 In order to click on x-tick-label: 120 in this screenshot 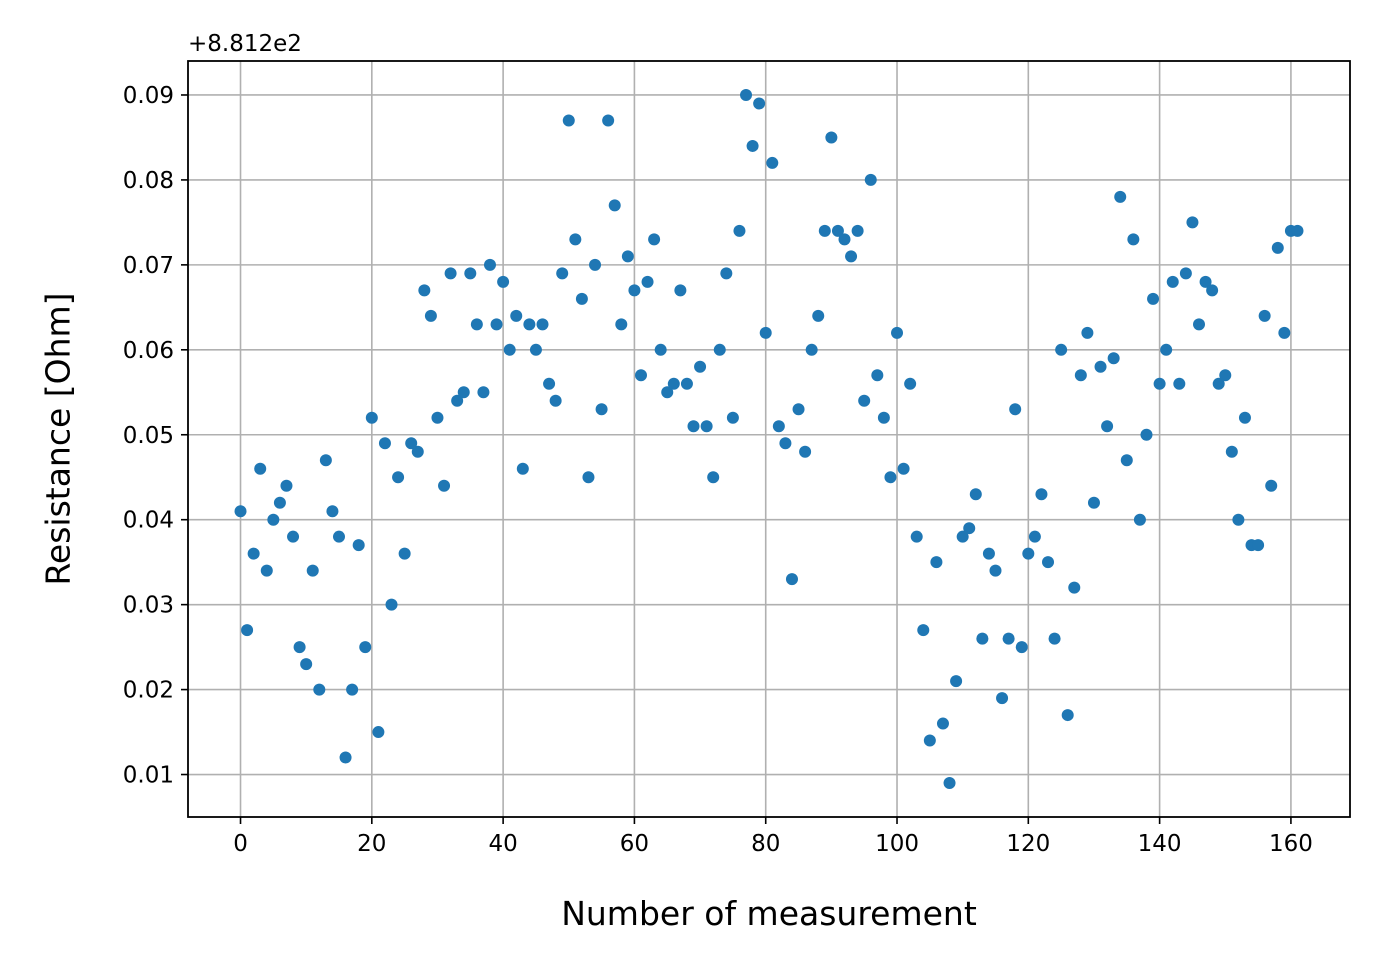, I will do `click(1028, 844)`.